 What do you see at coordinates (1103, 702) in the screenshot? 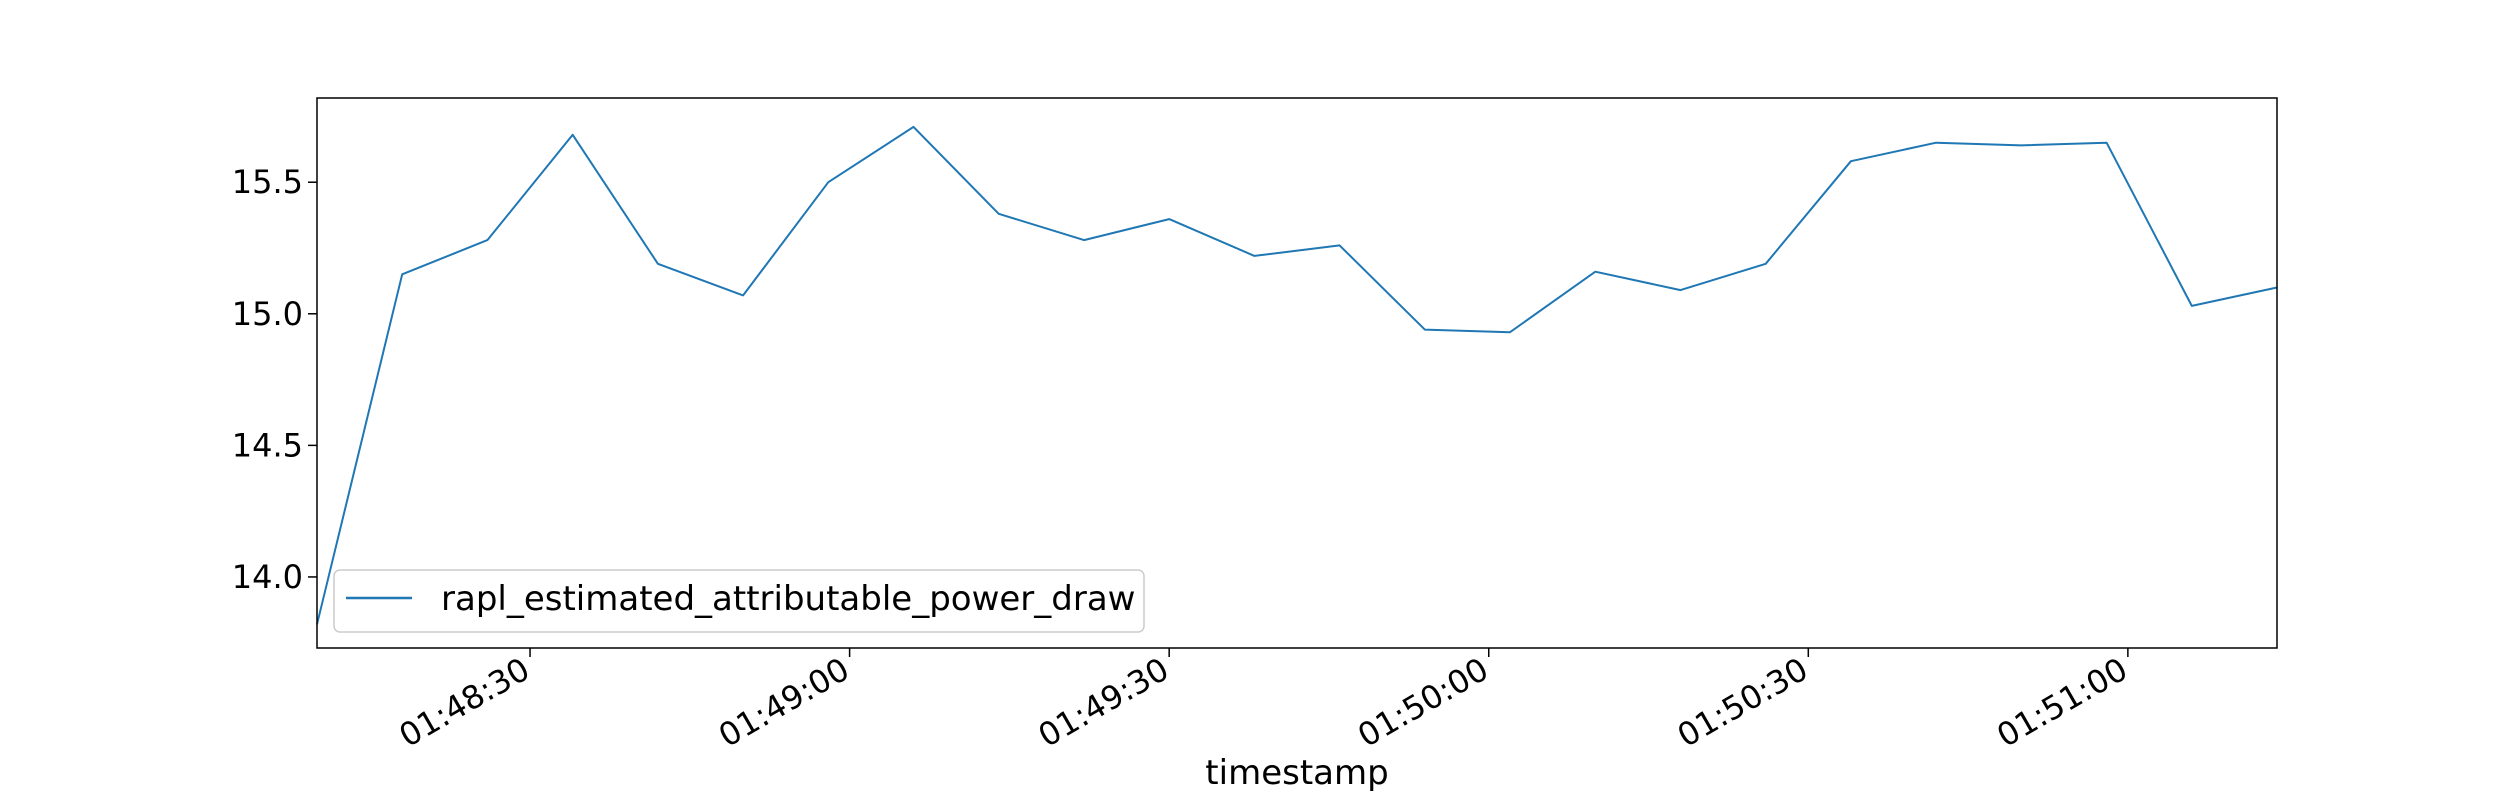
I see `x-tick-label: 01:49:30` at bounding box center [1103, 702].